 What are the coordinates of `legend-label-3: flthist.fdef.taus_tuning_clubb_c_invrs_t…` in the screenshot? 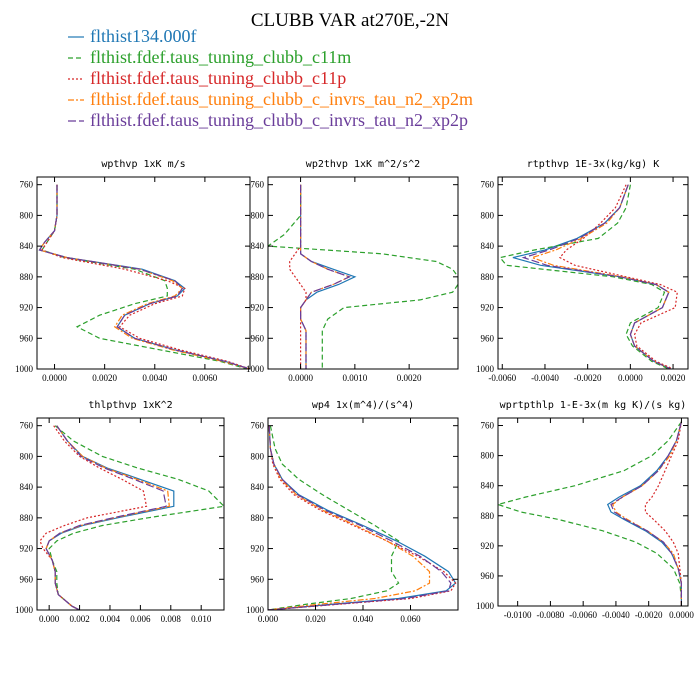 It's located at (281, 99).